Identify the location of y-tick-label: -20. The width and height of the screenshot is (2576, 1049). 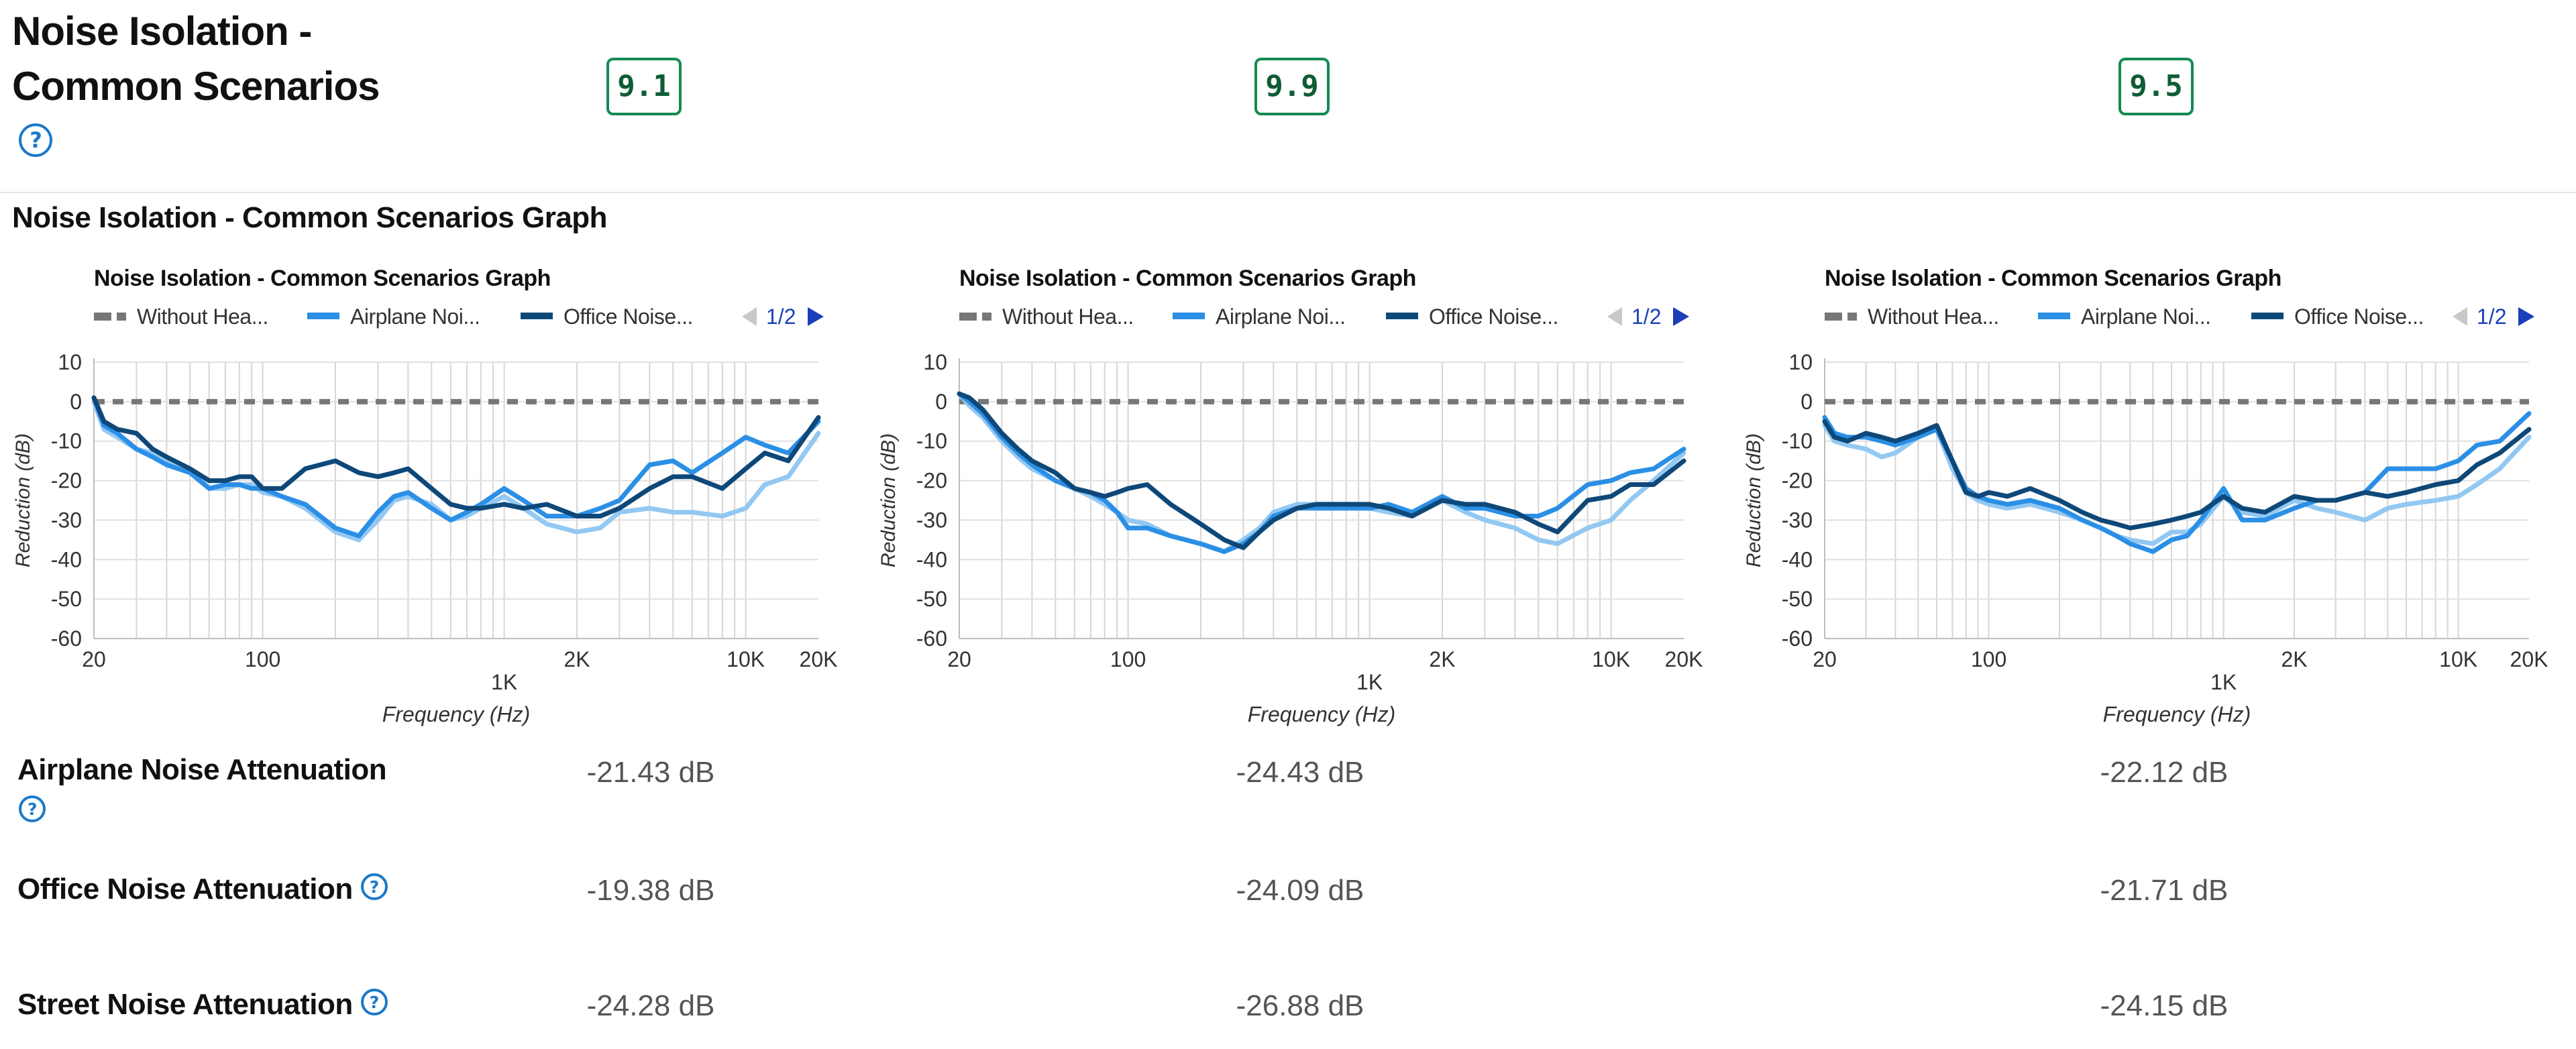
(931, 481).